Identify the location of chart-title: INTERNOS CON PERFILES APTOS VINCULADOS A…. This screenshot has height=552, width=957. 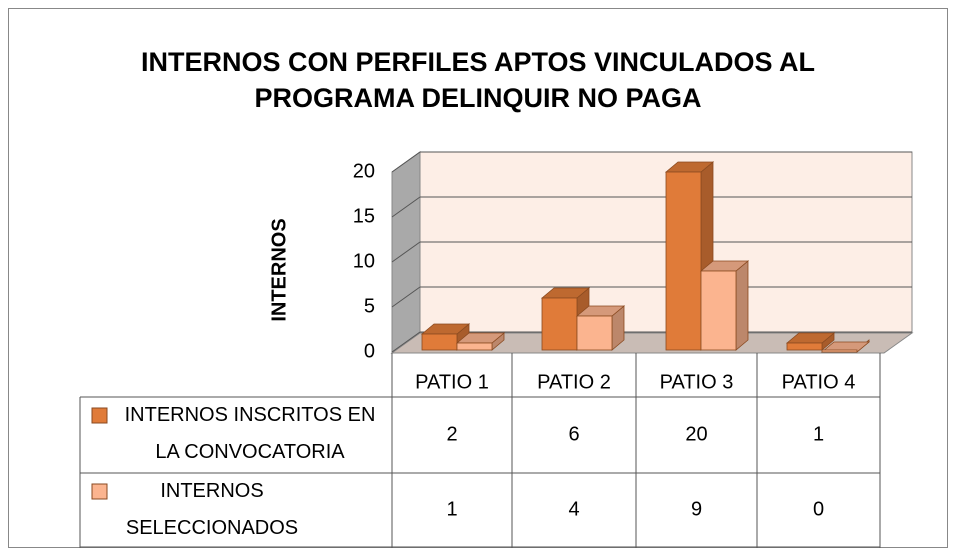
(478, 80).